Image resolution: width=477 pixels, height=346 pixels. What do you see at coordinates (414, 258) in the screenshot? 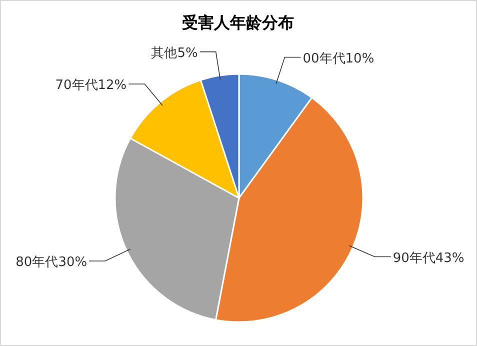
I see `slice-label: 90年代` at bounding box center [414, 258].